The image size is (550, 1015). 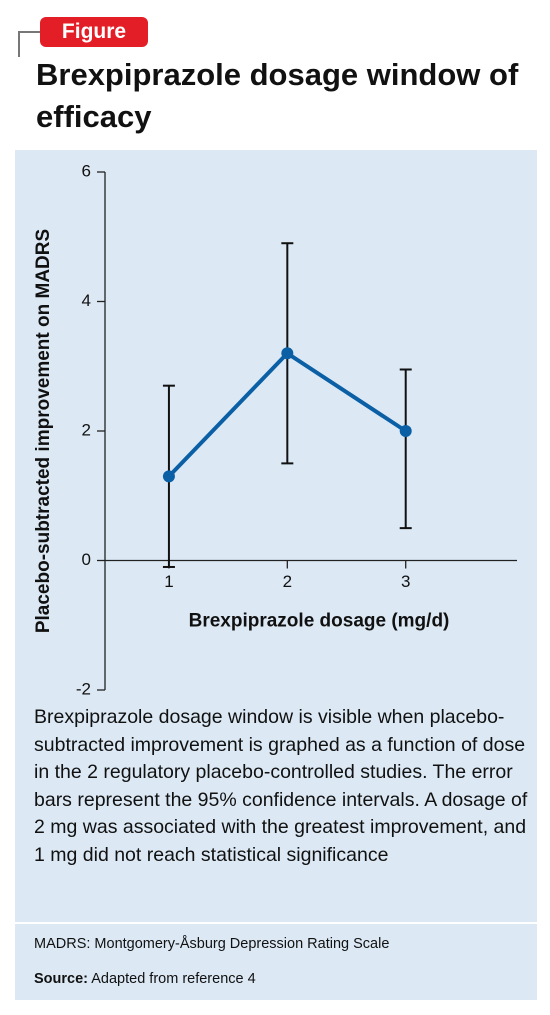 What do you see at coordinates (319, 621) in the screenshot?
I see `x-axis-label: Brexpiprazole dosage (mg/d)` at bounding box center [319, 621].